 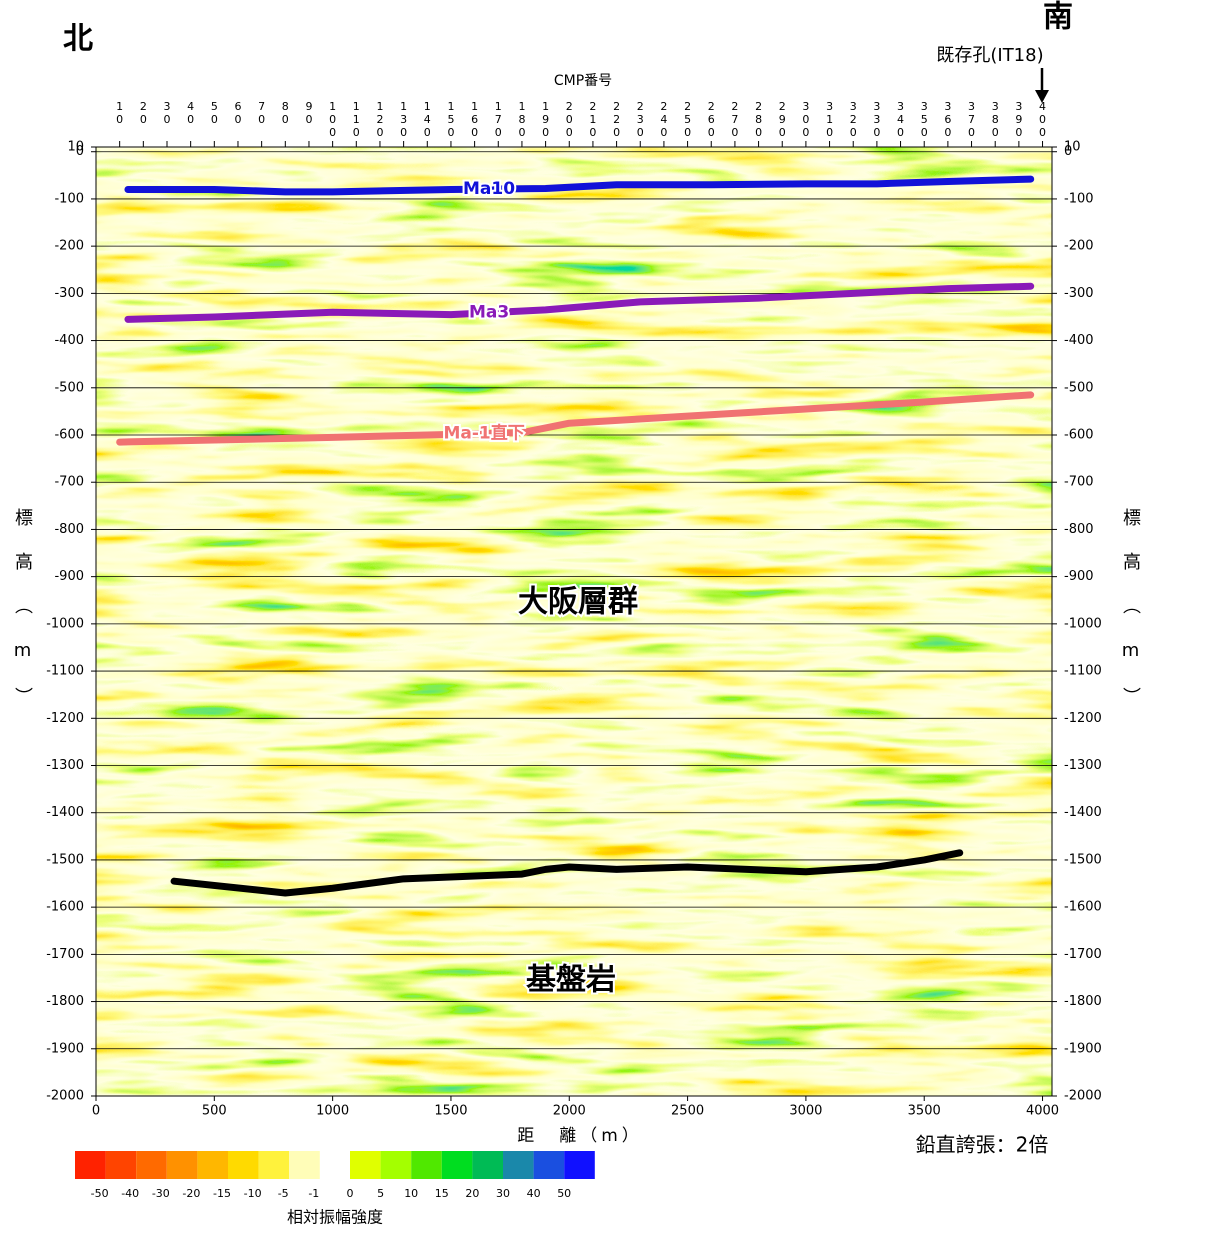 What do you see at coordinates (472, 1193) in the screenshot?
I see `colorbar-label: 20` at bounding box center [472, 1193].